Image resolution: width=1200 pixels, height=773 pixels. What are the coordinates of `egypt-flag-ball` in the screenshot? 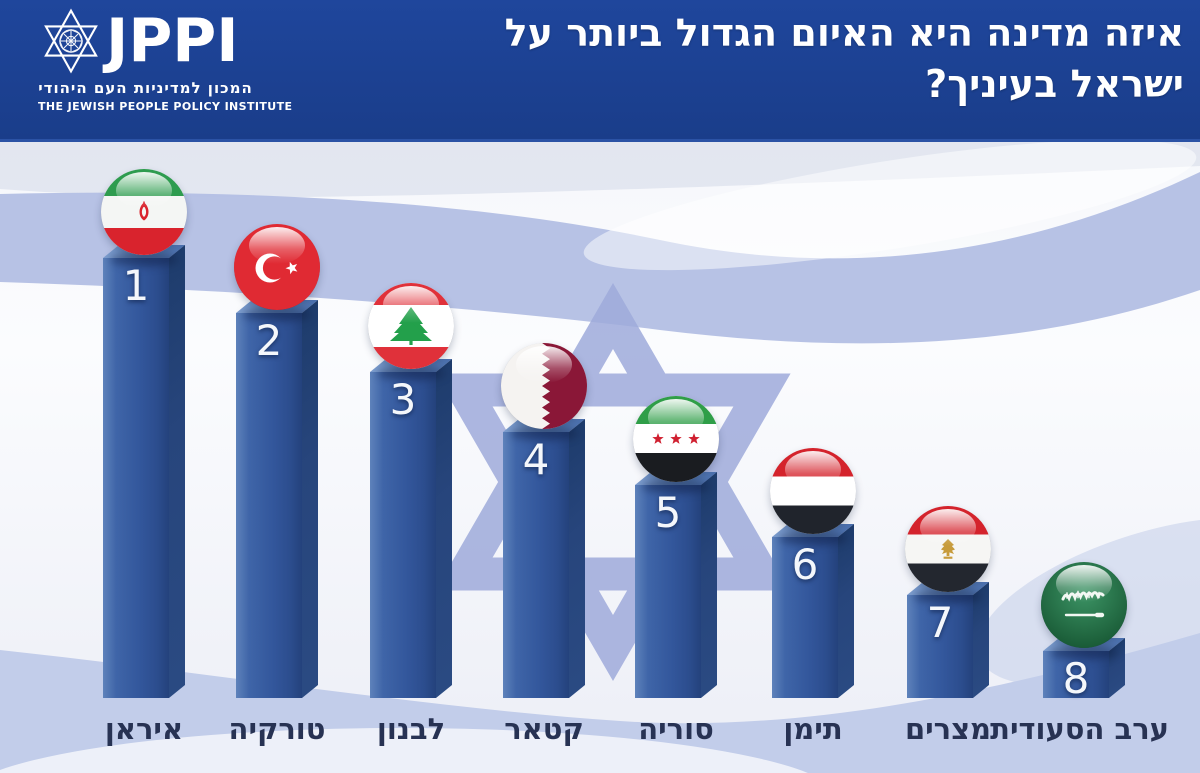 It's located at (948, 549).